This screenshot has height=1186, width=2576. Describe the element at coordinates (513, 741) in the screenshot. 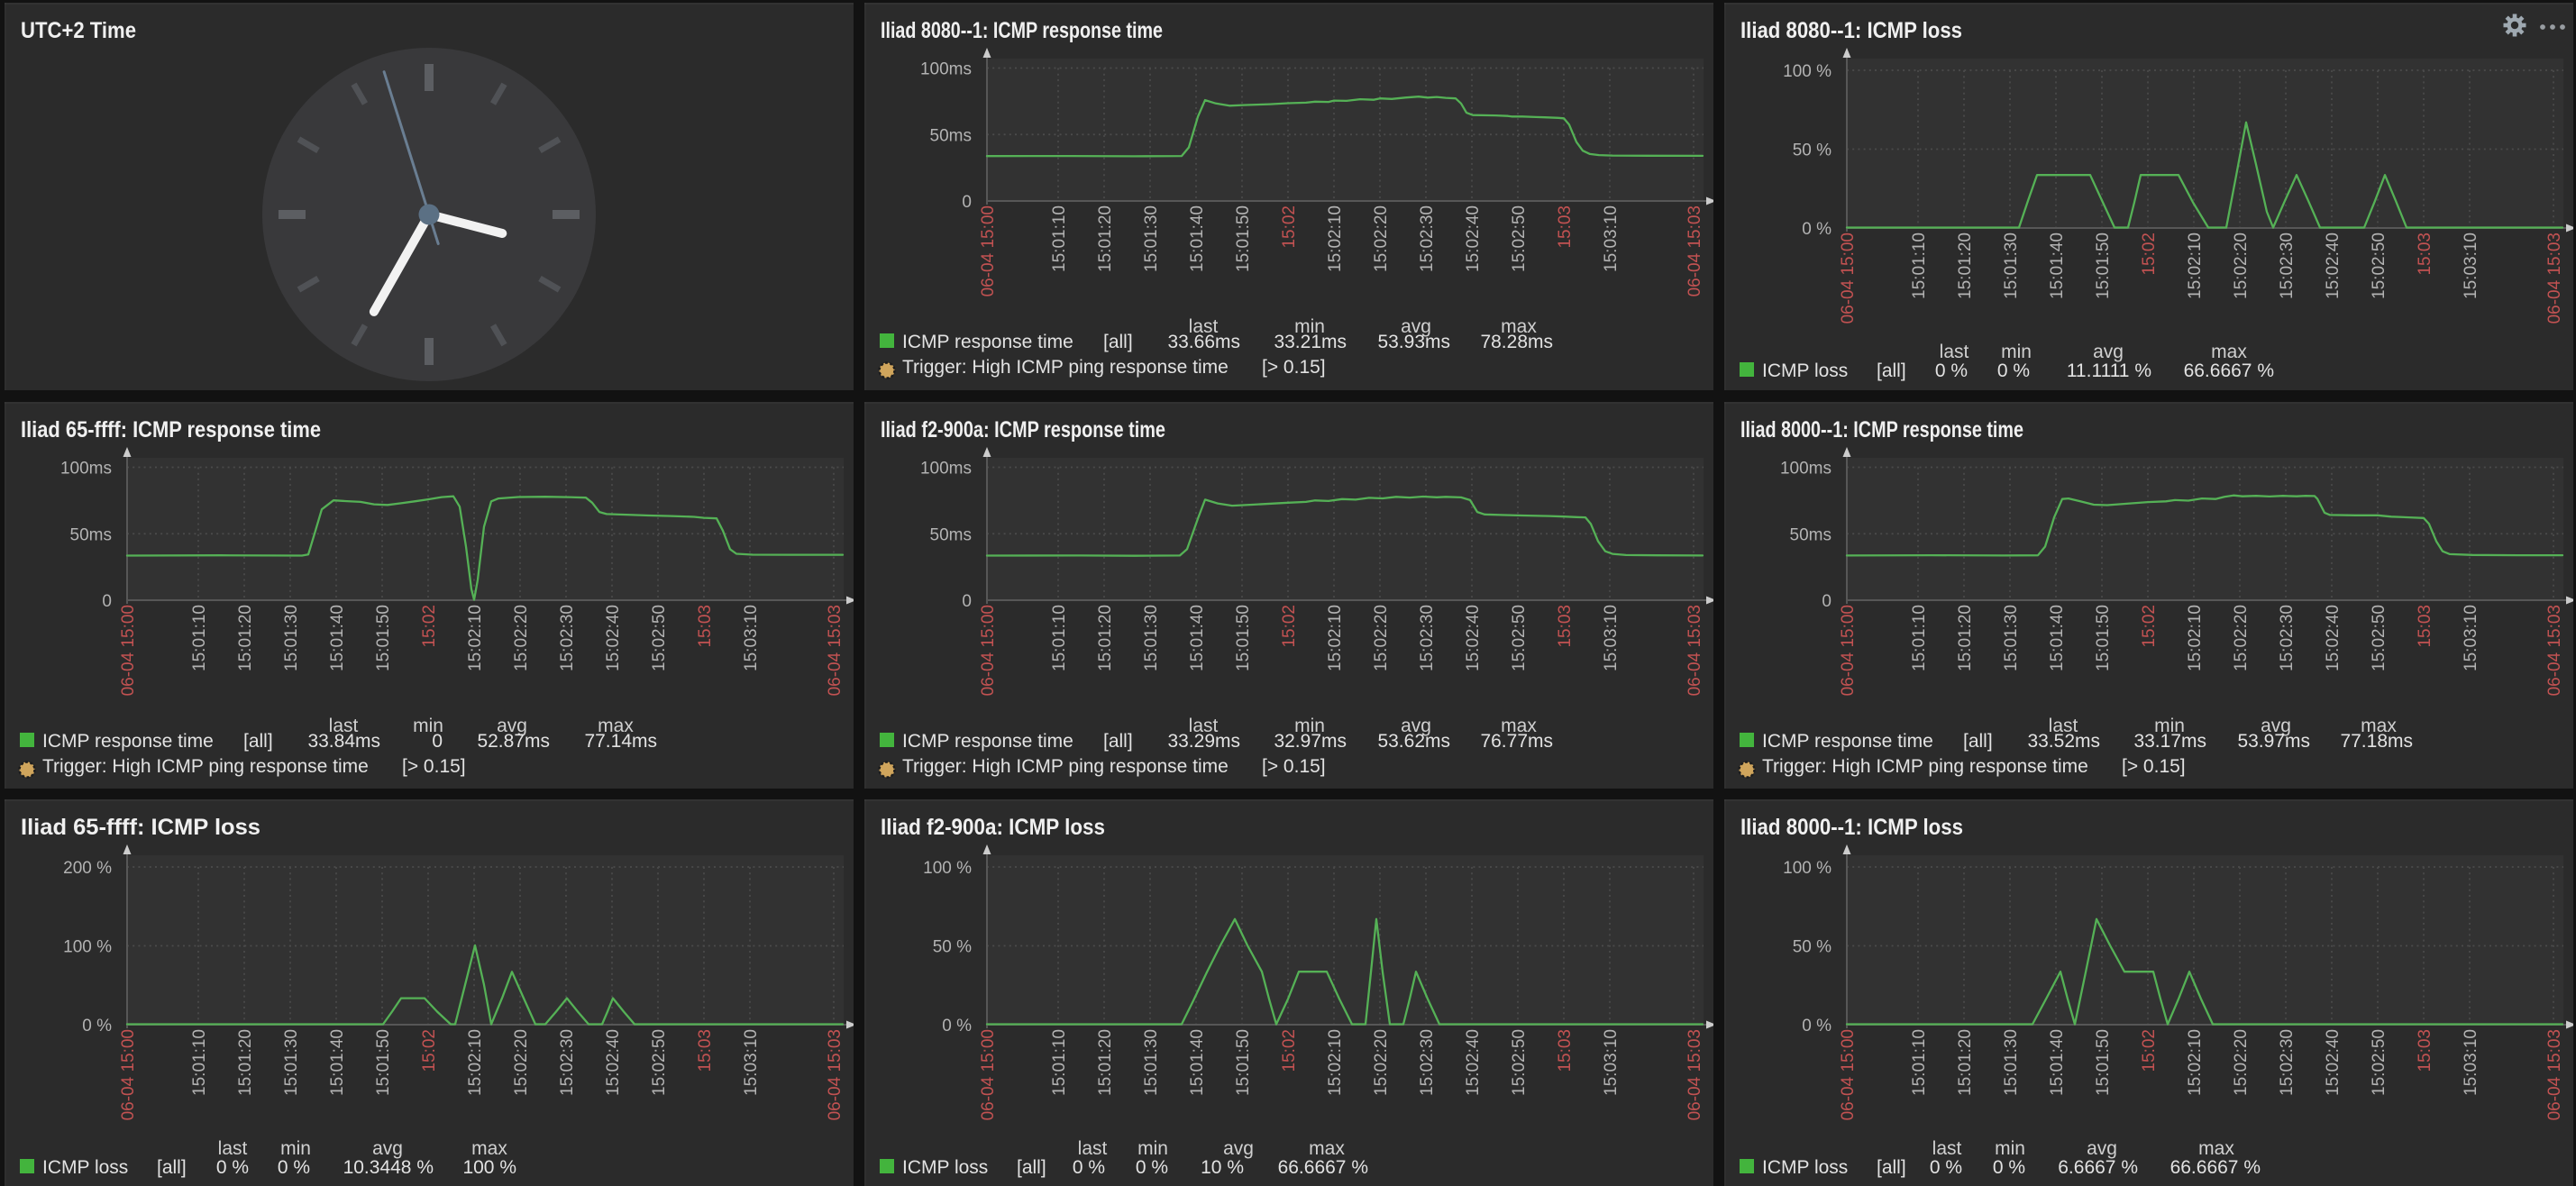

I see `svg-text: 52.87ms` at that location.